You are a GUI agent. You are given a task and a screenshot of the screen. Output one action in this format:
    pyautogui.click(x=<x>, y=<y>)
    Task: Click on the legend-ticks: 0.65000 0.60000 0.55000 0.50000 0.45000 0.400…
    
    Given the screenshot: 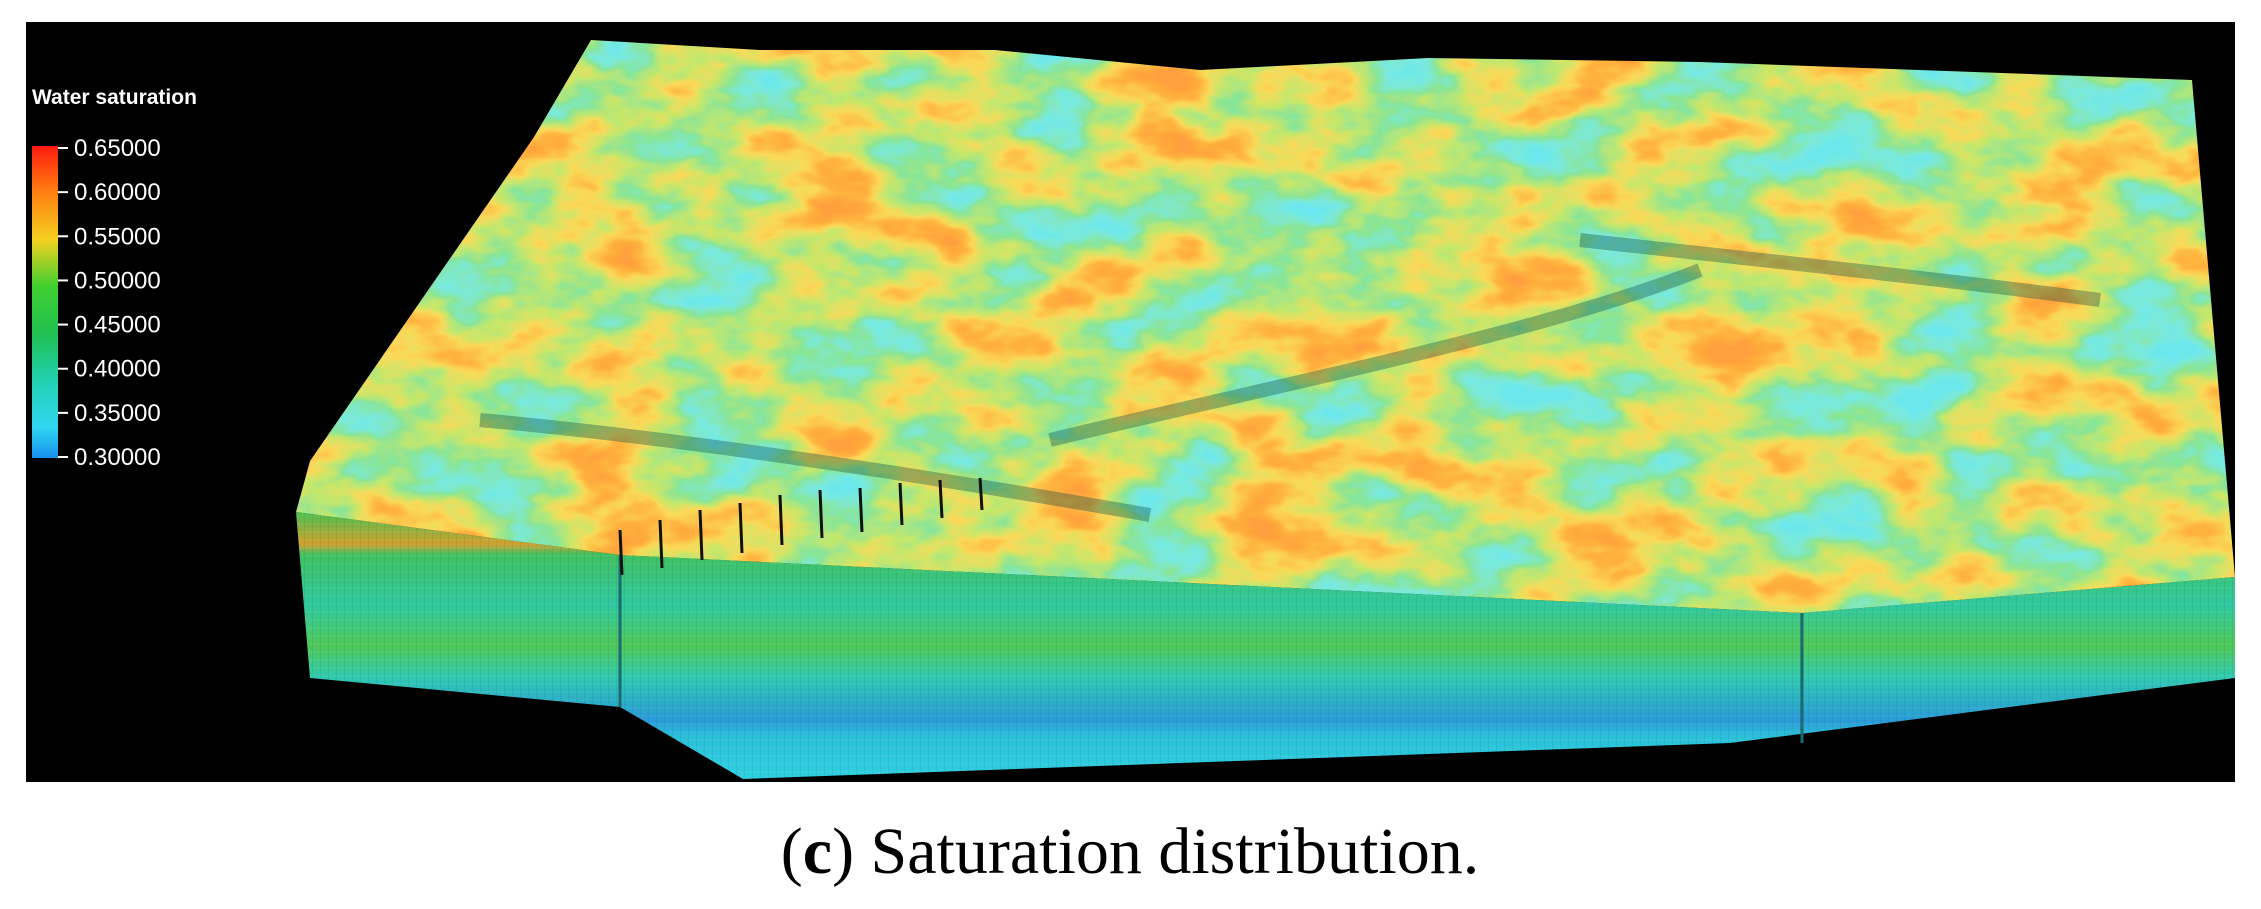 What is the action you would take?
    pyautogui.click(x=109, y=303)
    